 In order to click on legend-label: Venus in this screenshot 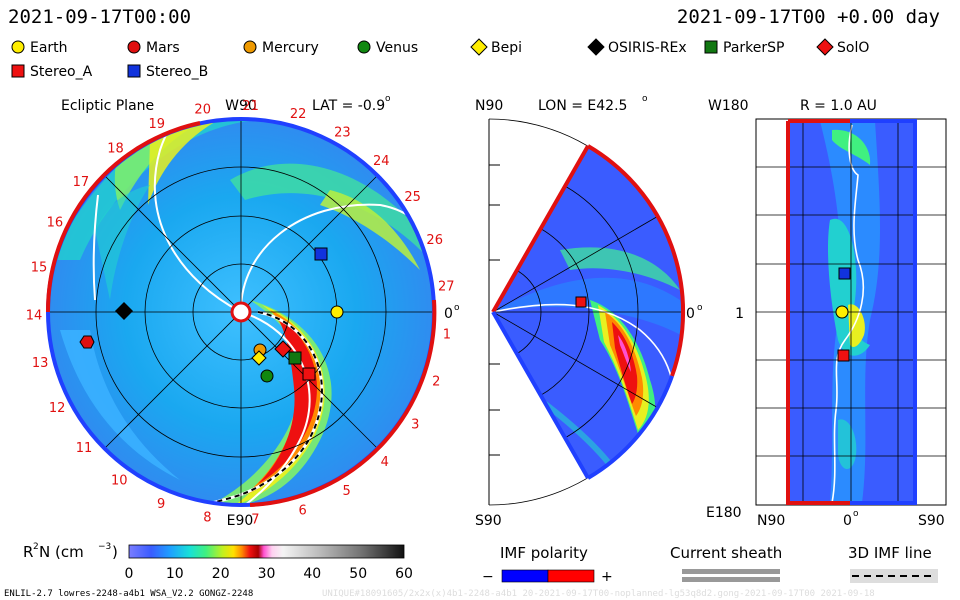, I will do `click(397, 48)`.